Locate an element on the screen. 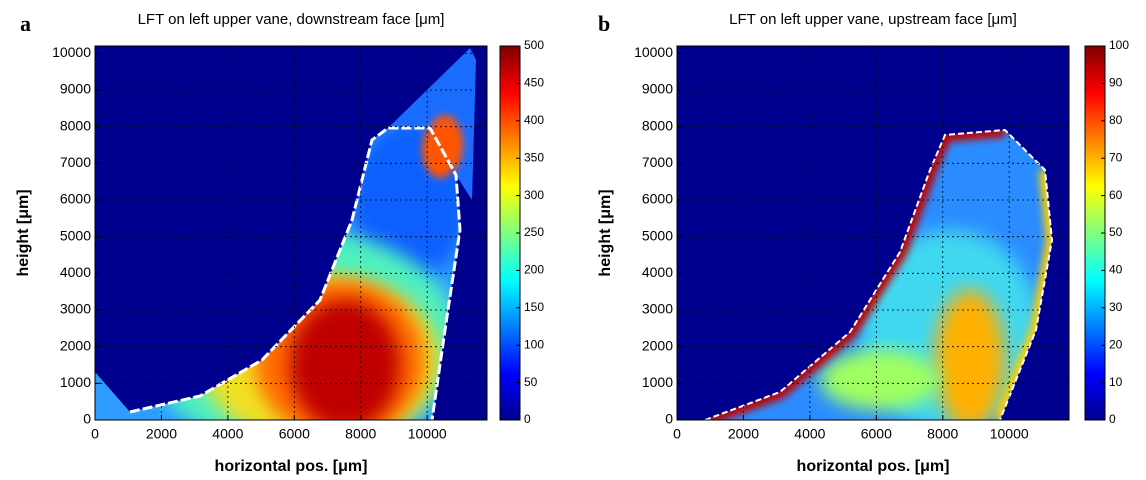 The height and width of the screenshot is (480, 1146). colorbar-tick-label: 90 is located at coordinates (1116, 83).